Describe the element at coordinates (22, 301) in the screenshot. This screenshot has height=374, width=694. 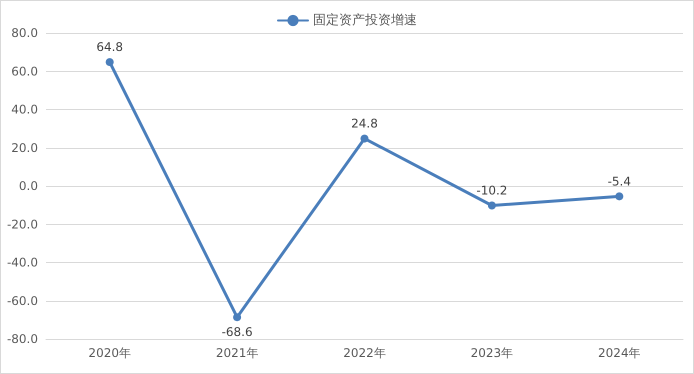
I see `y-tick-label: -60.0` at that location.